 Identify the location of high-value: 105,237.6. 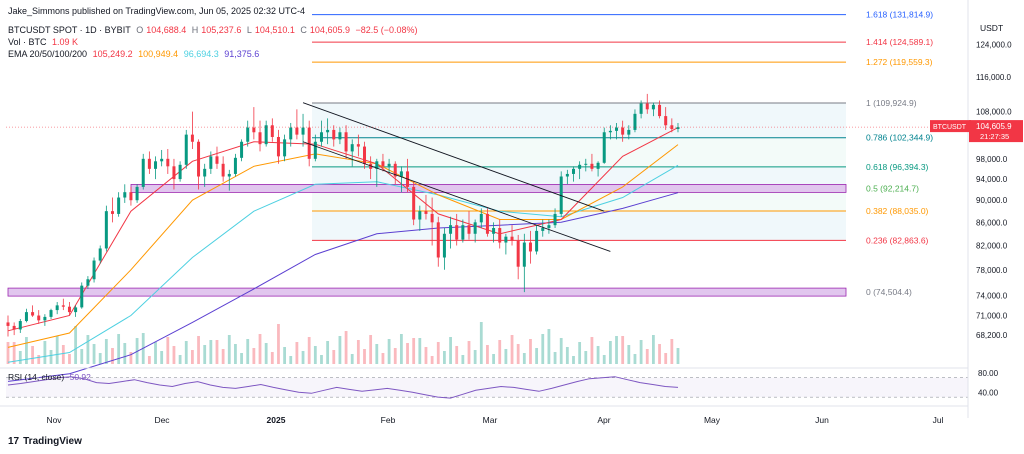
(221, 30).